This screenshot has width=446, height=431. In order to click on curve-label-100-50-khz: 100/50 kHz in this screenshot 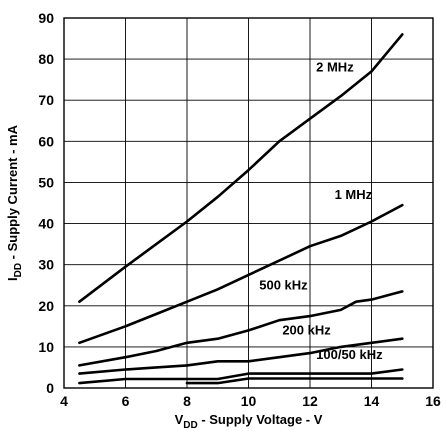, I will do `click(349, 354)`.